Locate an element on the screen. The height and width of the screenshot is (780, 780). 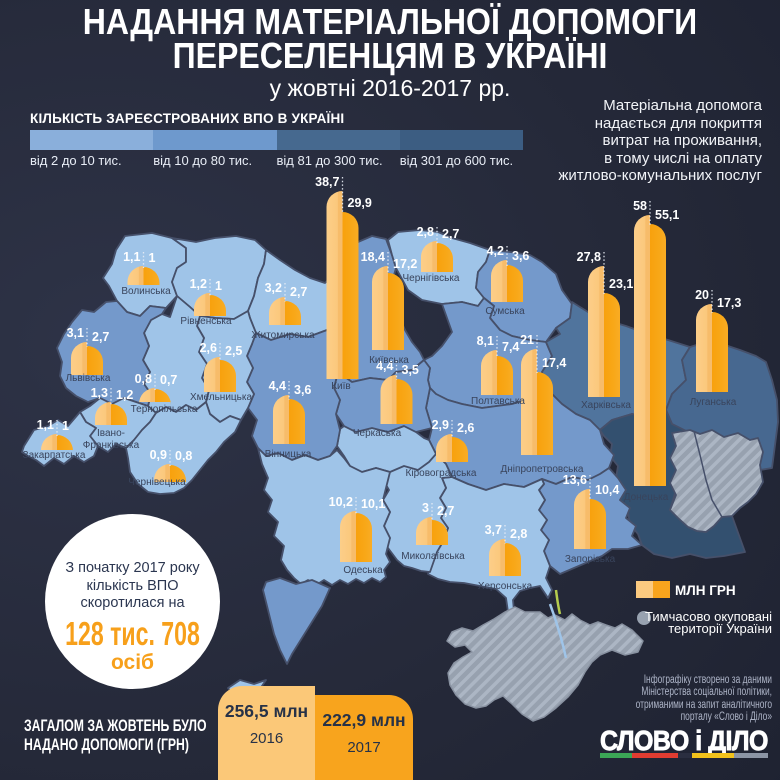
svg-text: Кіровоградська is located at coordinates (441, 473).